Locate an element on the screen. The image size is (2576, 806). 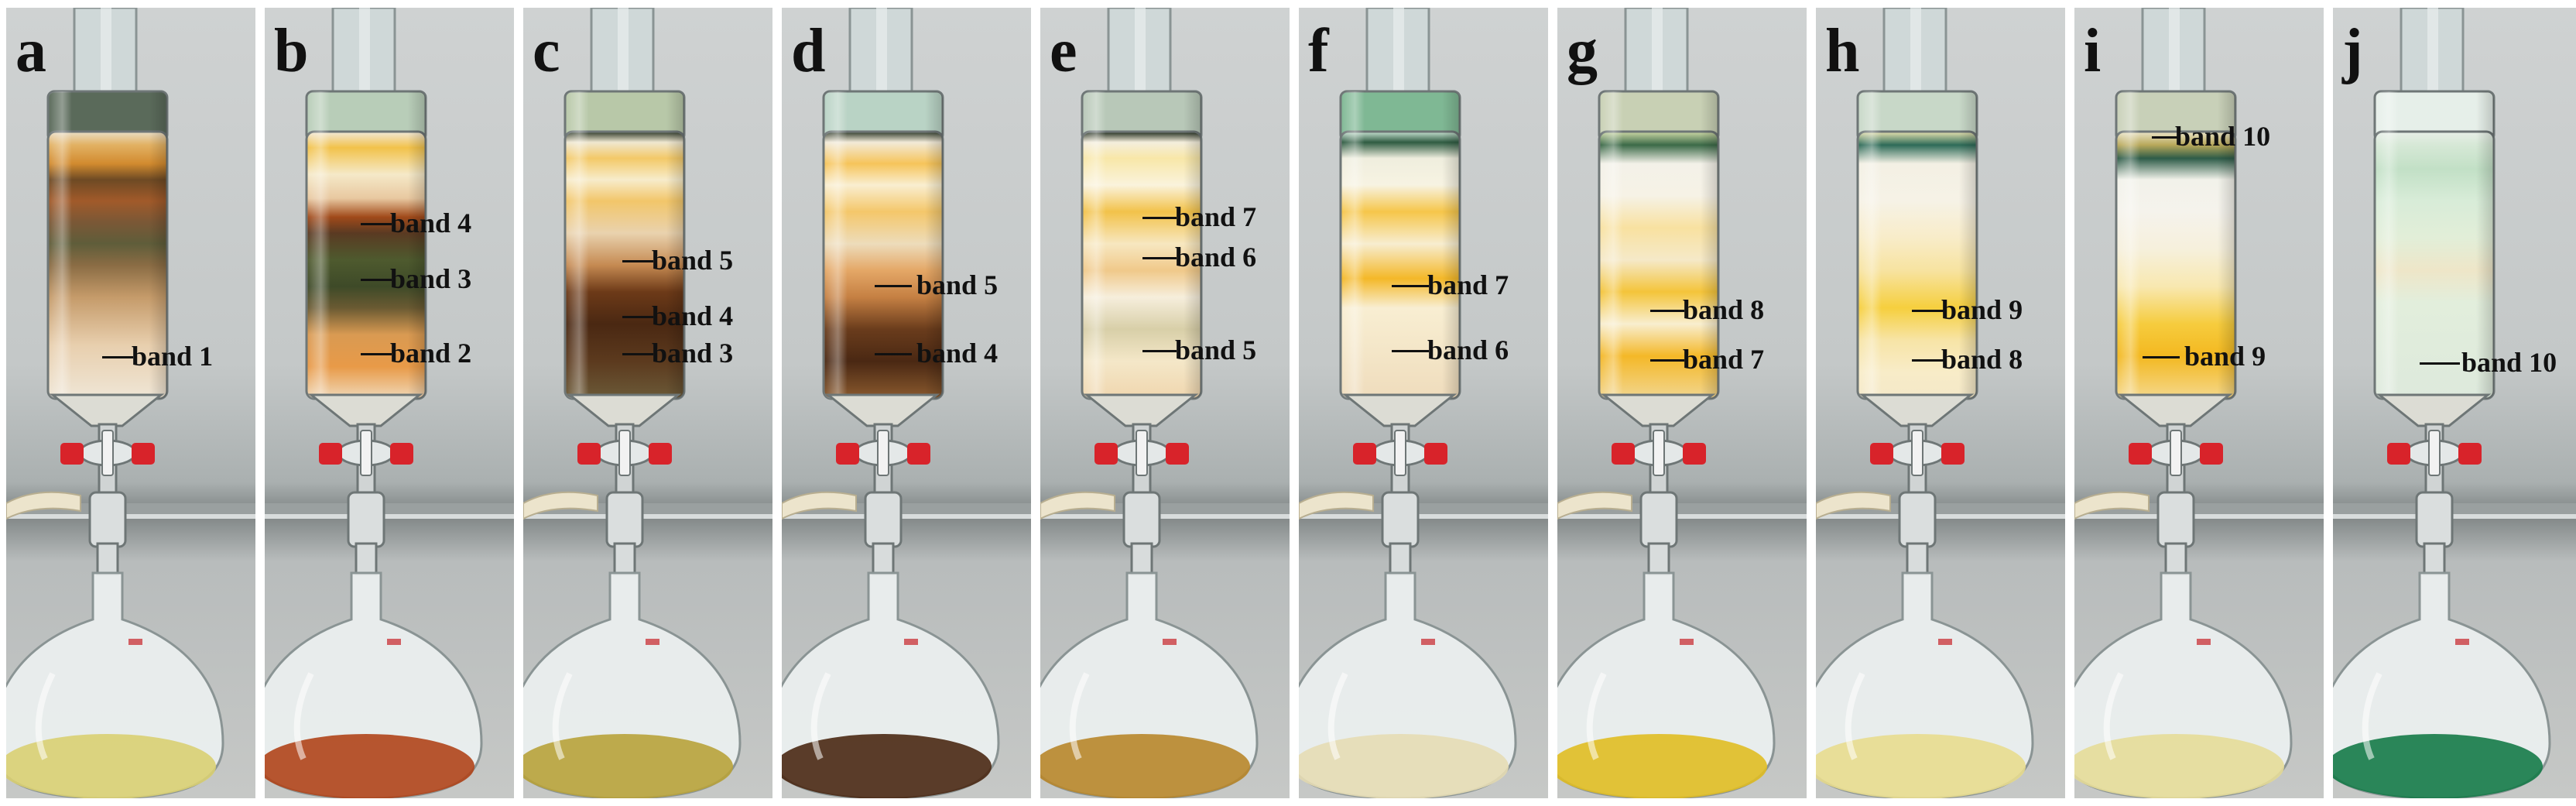
panel-letter: a is located at coordinates (31, 51).